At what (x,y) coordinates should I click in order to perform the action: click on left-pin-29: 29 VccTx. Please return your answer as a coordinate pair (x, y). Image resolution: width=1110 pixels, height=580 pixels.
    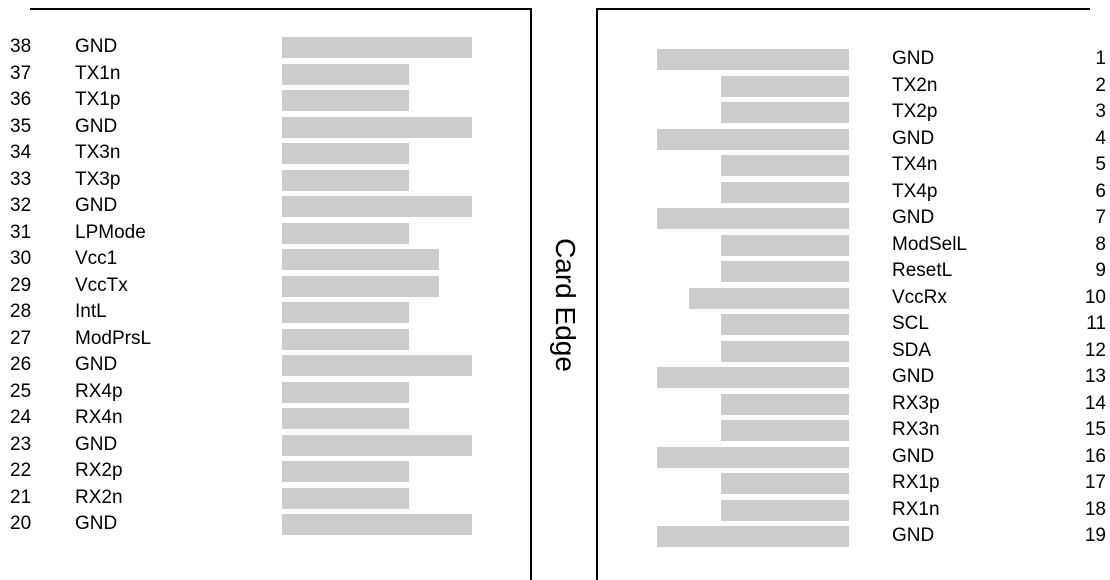
    Looking at the image, I should click on (555, 287).